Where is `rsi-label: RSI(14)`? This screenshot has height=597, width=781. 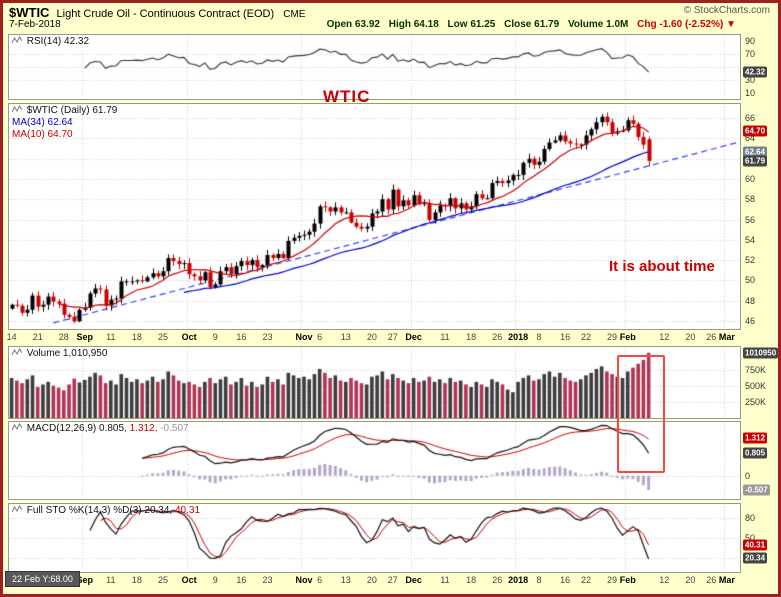 rsi-label: RSI(14) is located at coordinates (44, 41).